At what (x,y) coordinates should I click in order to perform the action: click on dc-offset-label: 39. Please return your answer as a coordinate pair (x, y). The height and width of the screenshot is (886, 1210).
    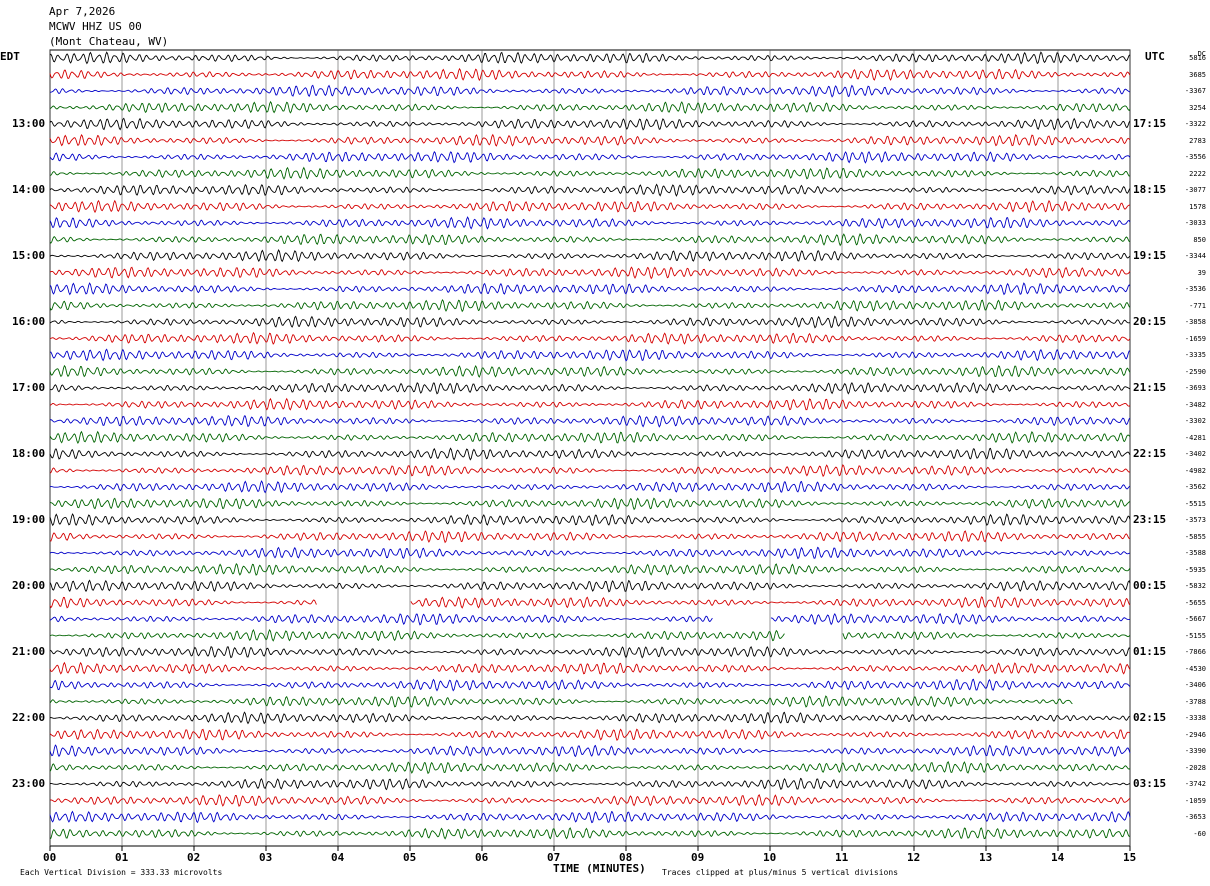
    Looking at the image, I should click on (1201, 272).